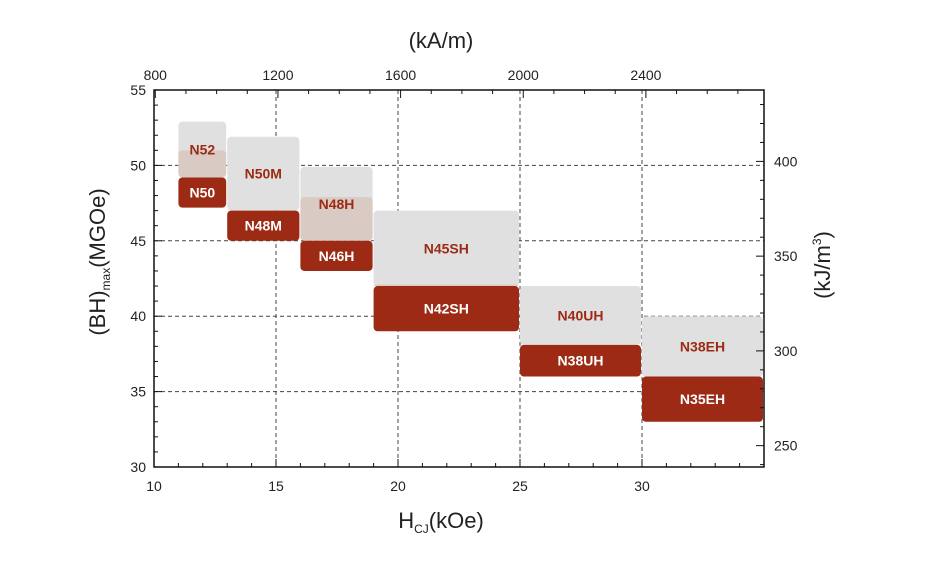 The image size is (937, 562). What do you see at coordinates (138, 467) in the screenshot?
I see `y-left-tick-label: 30` at bounding box center [138, 467].